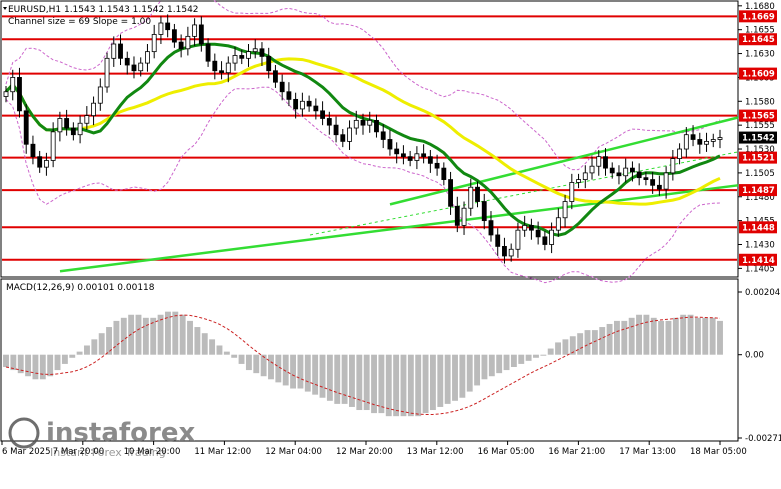 The width and height of the screenshot is (781, 489). Describe the element at coordinates (760, 55) in the screenshot. I see `price-tick-label: 1.1630` at that location.